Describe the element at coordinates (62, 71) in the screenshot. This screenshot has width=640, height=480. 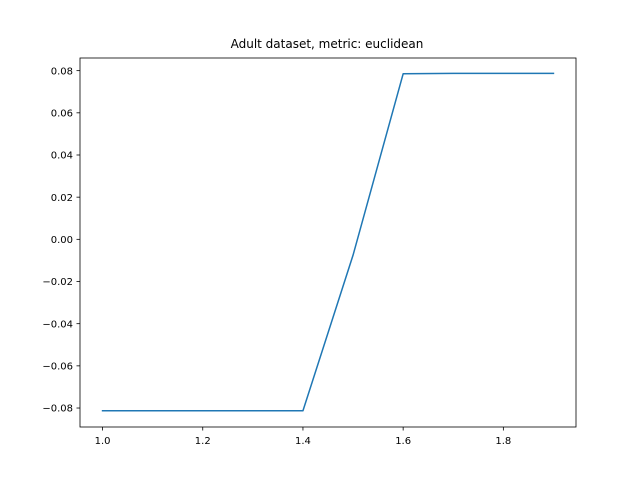
I see `y-tick-label: 0.08` at that location.